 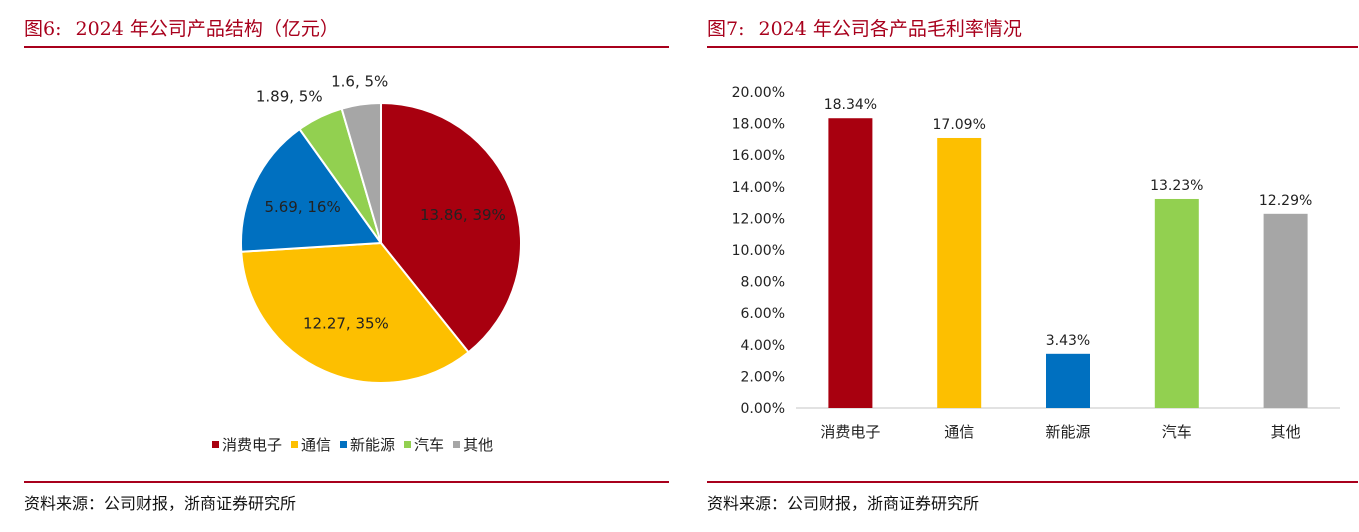 What do you see at coordinates (1176, 186) in the screenshot?
I see `bar-data-label: 13.23%` at bounding box center [1176, 186].